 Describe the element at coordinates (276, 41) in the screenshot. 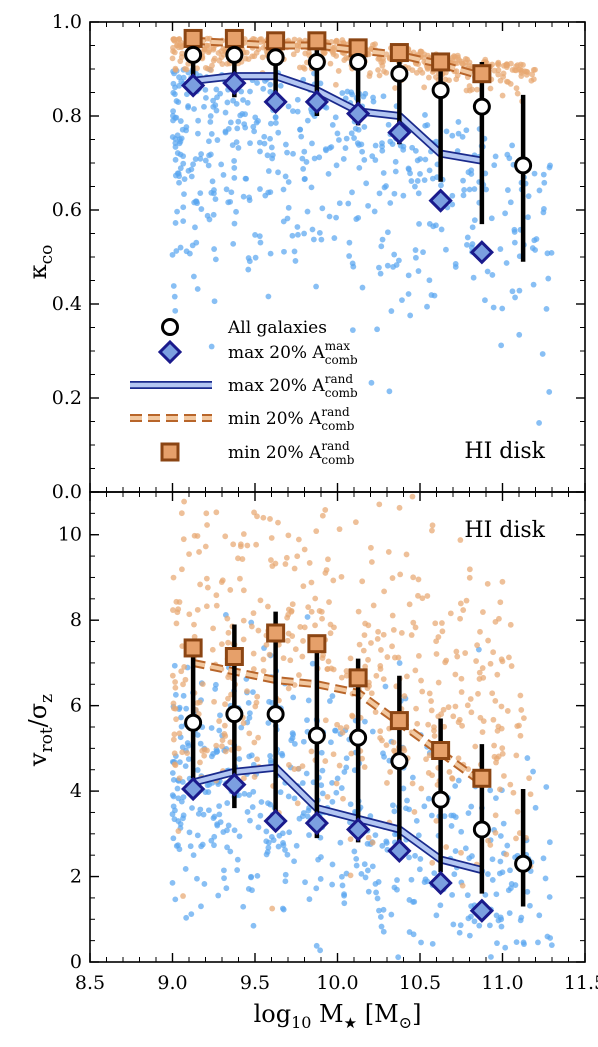

I see `min-20-square` at that location.